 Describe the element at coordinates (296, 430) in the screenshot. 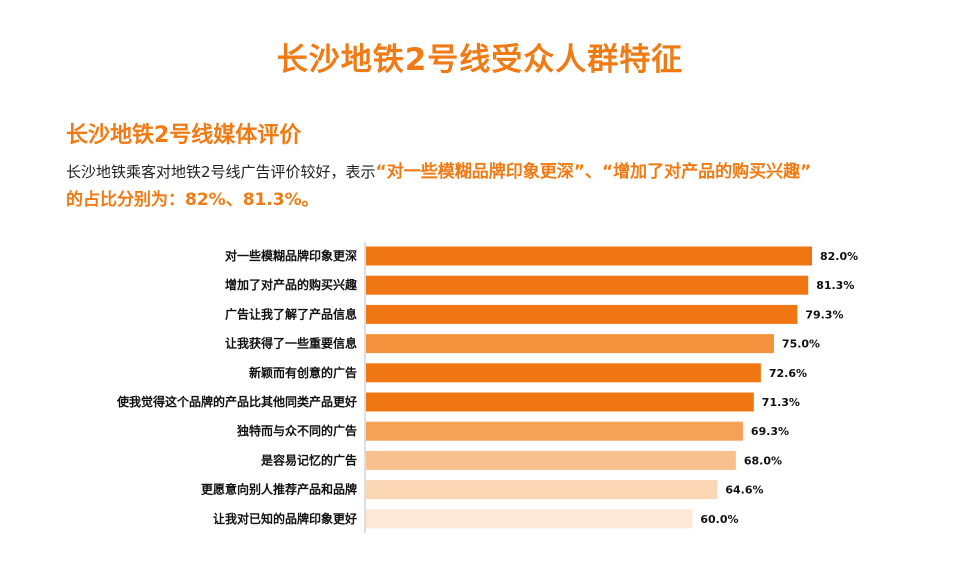

I see `category-label-7: 独特而与众不同的广告` at that location.